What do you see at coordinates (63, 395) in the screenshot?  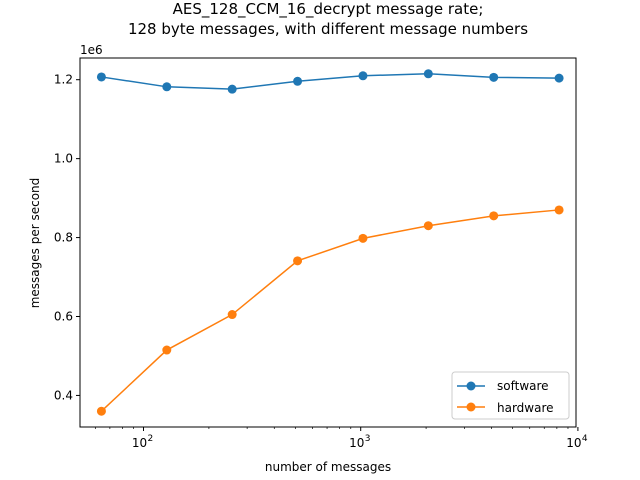 I see `y-tick-label: 0.4` at bounding box center [63, 395].